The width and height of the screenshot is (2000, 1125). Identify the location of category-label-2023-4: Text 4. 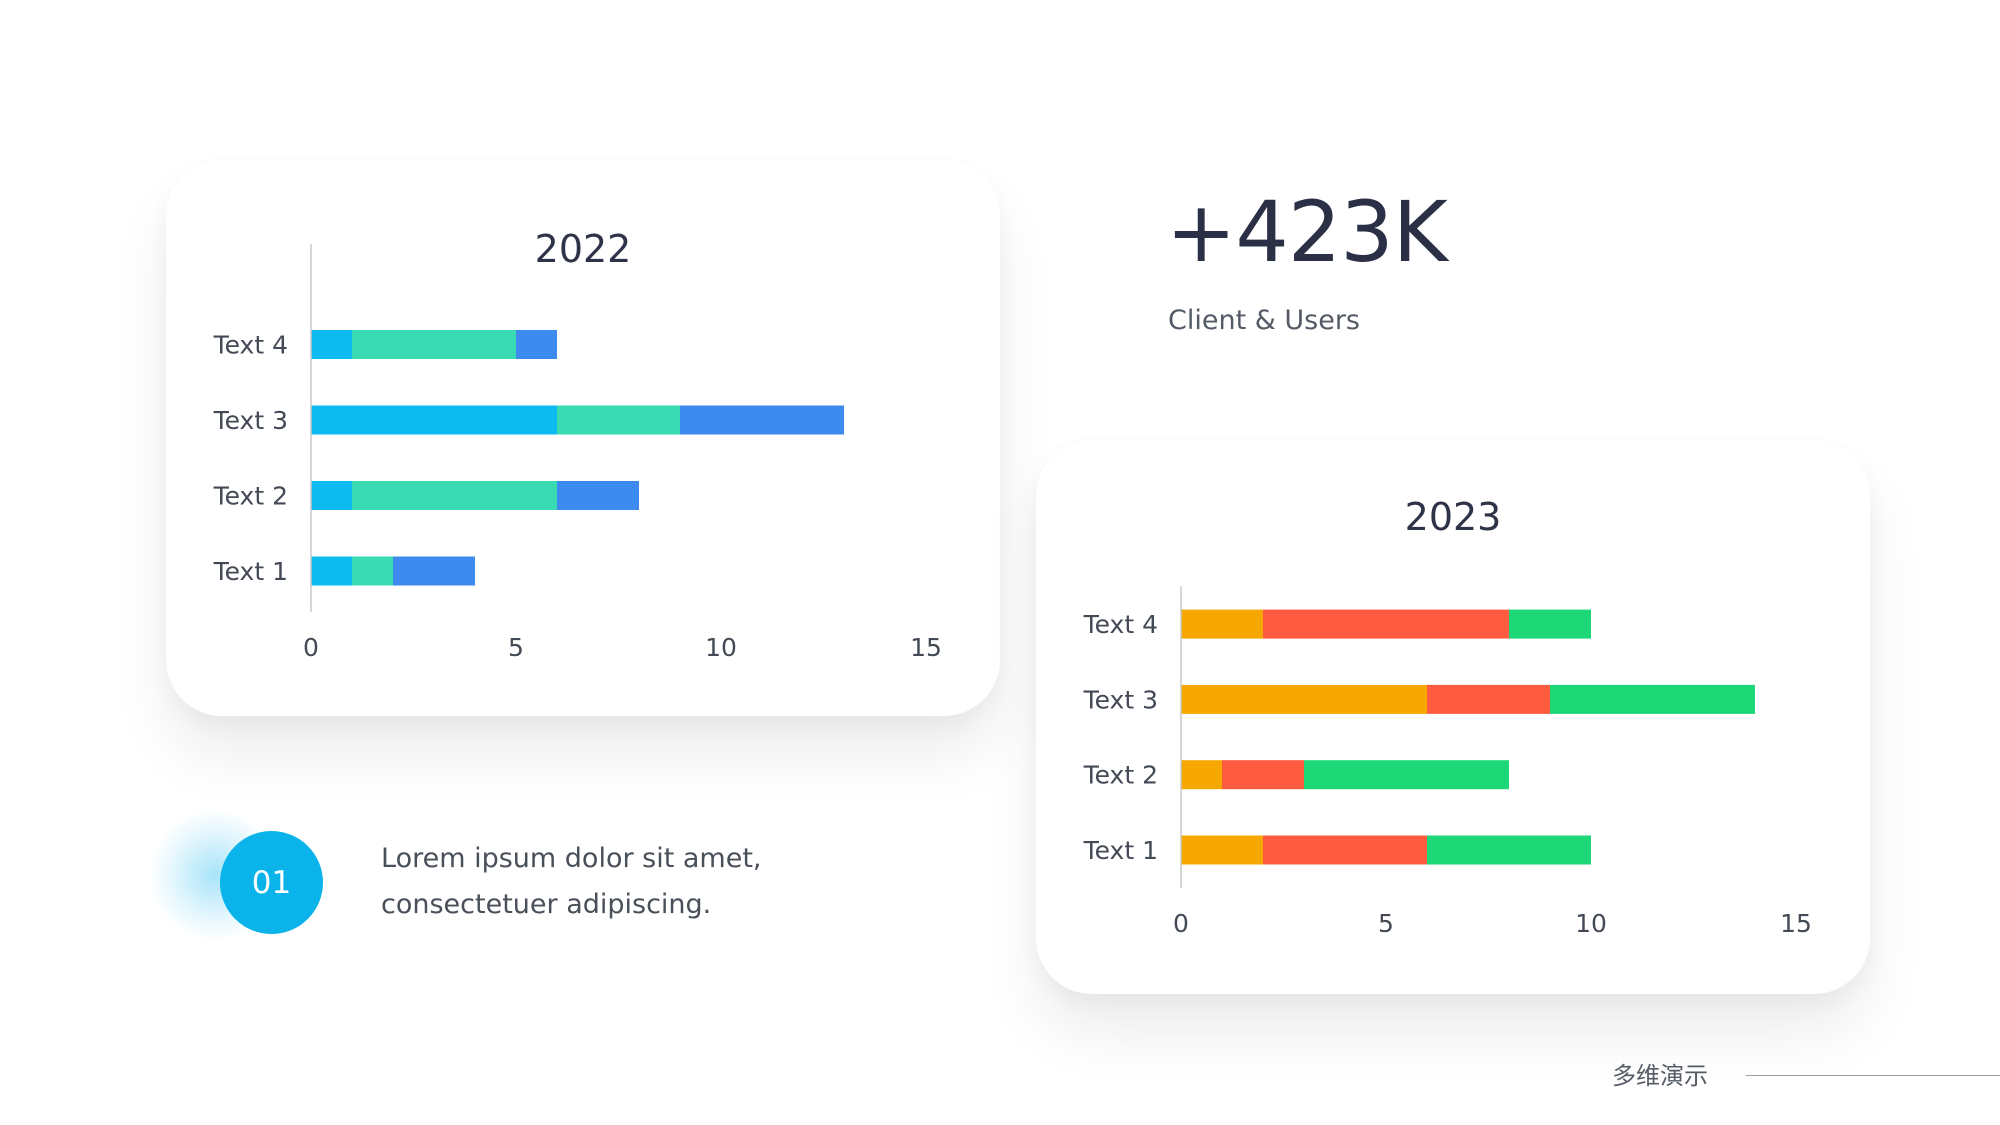
(1120, 624).